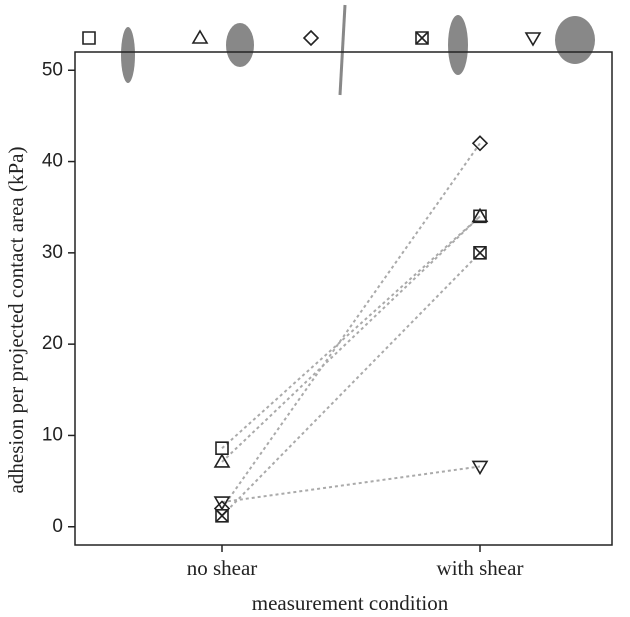 Image resolution: width=630 pixels, height=617 pixels. Describe the element at coordinates (52, 252) in the screenshot. I see `y-tick-label: 30` at that location.